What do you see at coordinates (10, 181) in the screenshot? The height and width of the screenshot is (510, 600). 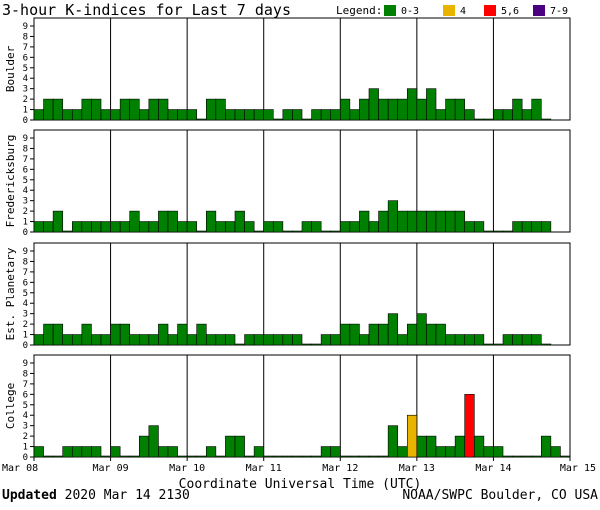 I see `panel-label: Fredericksburg` at bounding box center [10, 181].